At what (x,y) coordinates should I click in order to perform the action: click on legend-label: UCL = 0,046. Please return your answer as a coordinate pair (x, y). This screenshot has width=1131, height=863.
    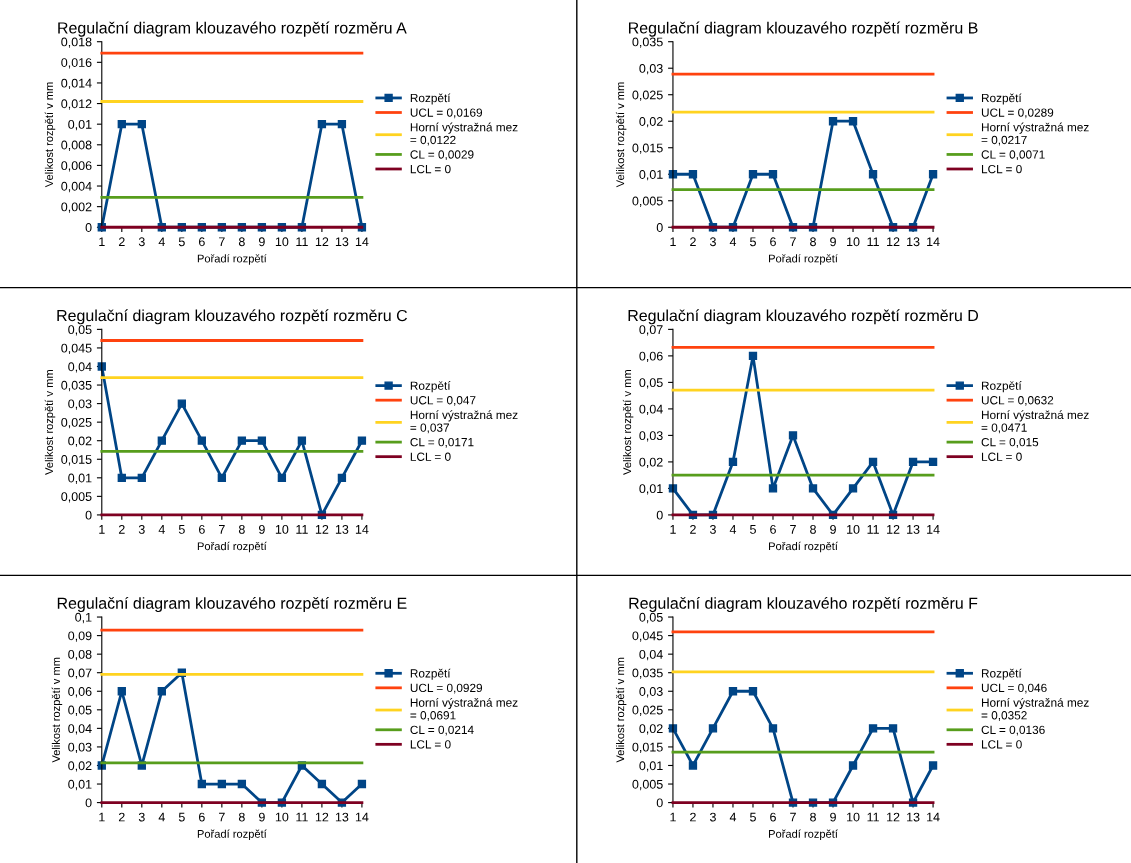
    Looking at the image, I should click on (1014, 688).